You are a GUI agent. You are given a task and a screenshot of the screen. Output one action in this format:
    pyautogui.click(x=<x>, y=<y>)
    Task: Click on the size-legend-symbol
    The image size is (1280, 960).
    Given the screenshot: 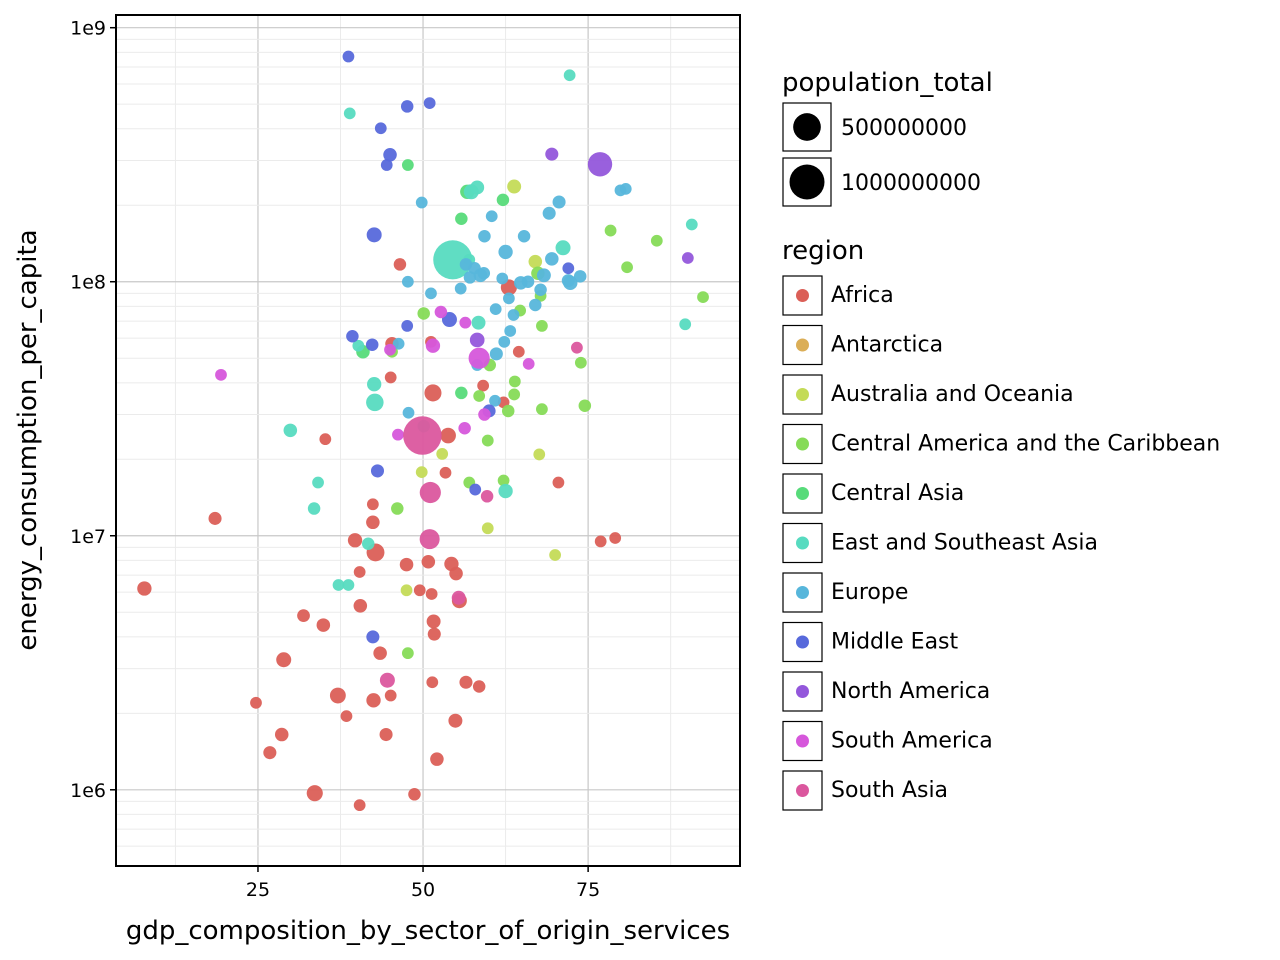 What is the action you would take?
    pyautogui.click(x=807, y=182)
    